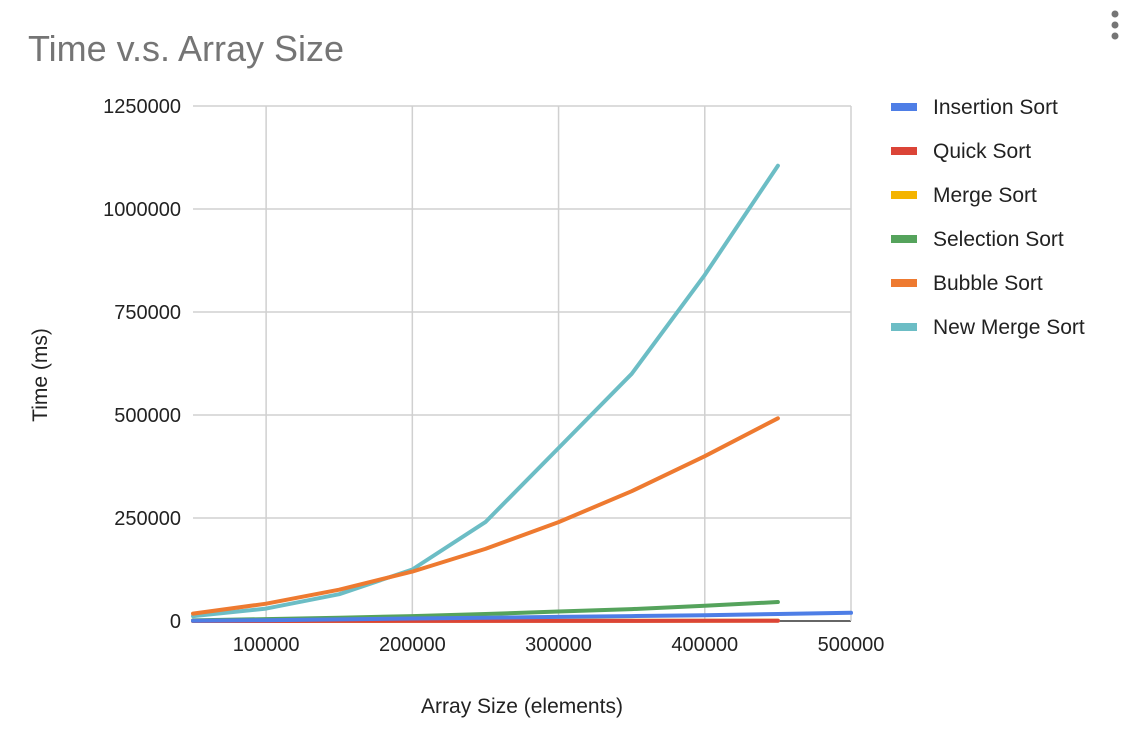 This screenshot has width=1132, height=748. What do you see at coordinates (266, 645) in the screenshot?
I see `x-tick-label: 100000` at bounding box center [266, 645].